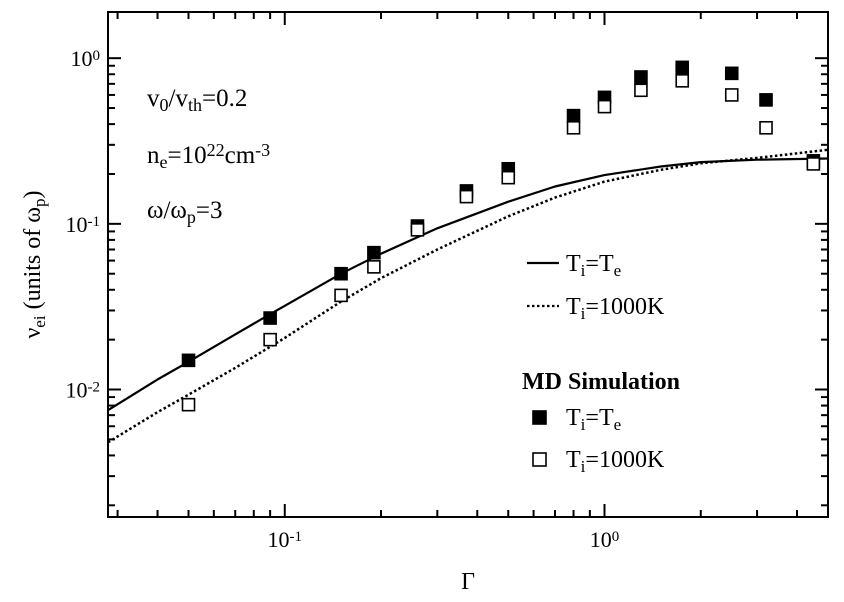 Image resolution: width=844 pixels, height=602 pixels. Describe the element at coordinates (34, 264) in the screenshot. I see `y-axis-label: νei (units of ωp)` at that location.